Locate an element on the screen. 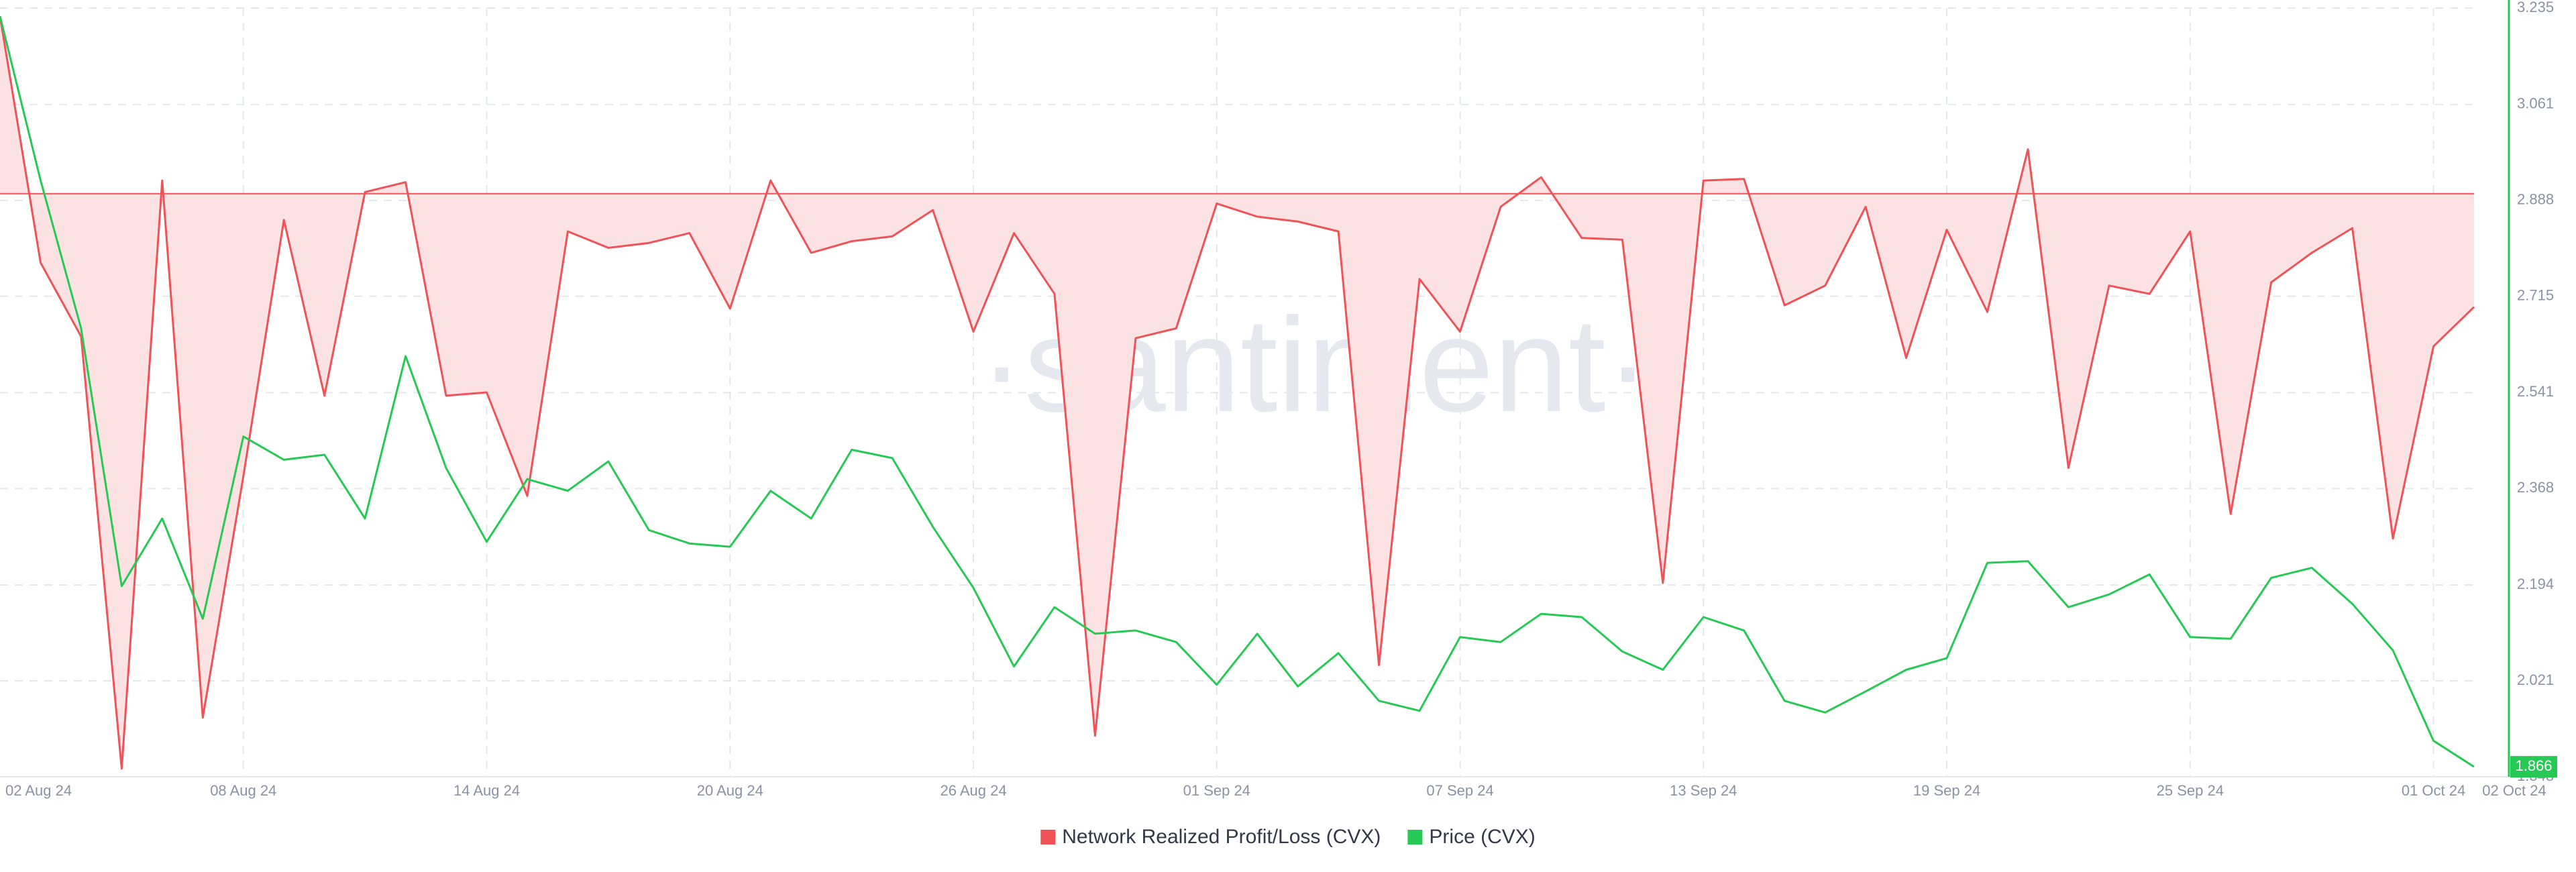 The image size is (2576, 872). x-tick-label: 26 Aug 24 is located at coordinates (973, 790).